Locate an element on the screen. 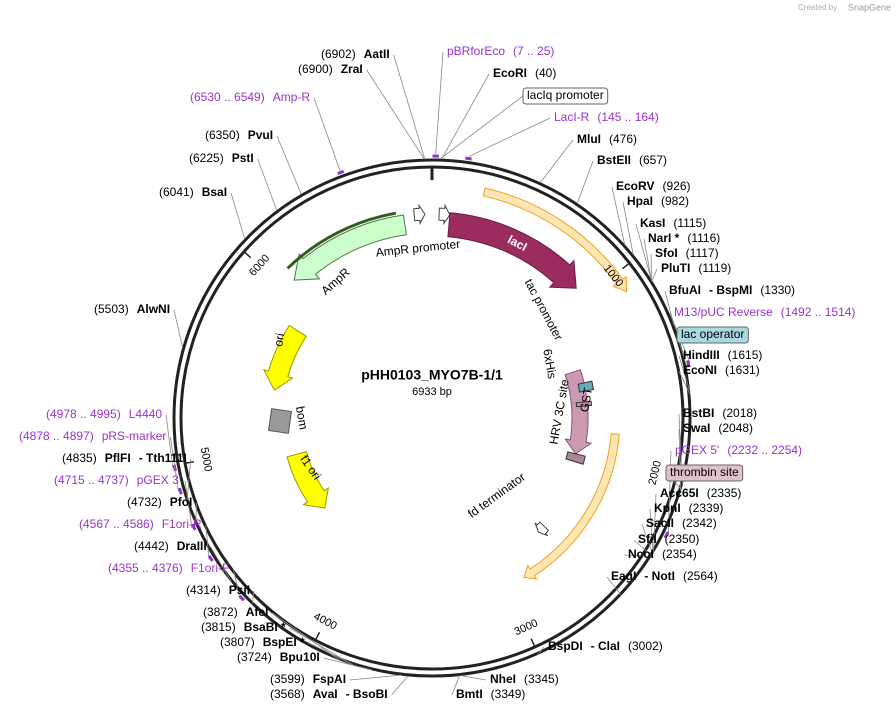 This screenshot has height=713, width=896. site-position: (1116) is located at coordinates (703, 238).